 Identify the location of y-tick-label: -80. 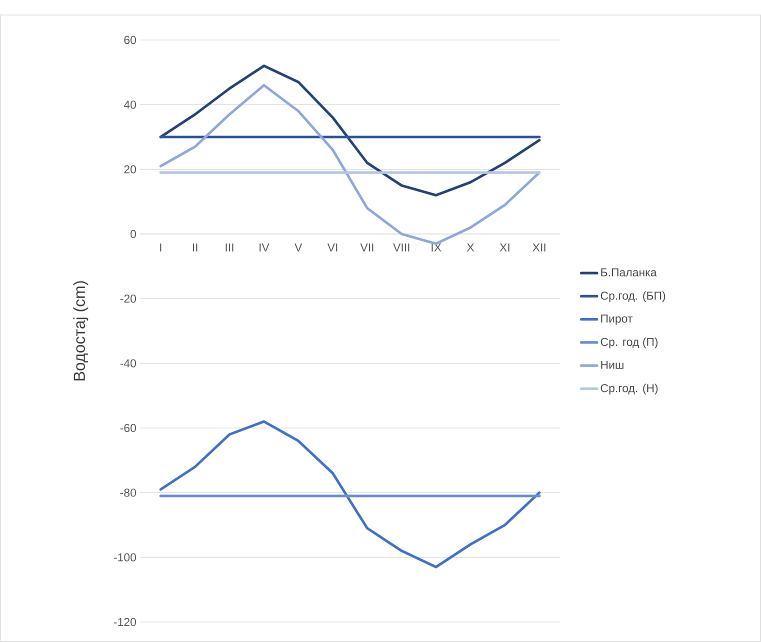
(128, 492).